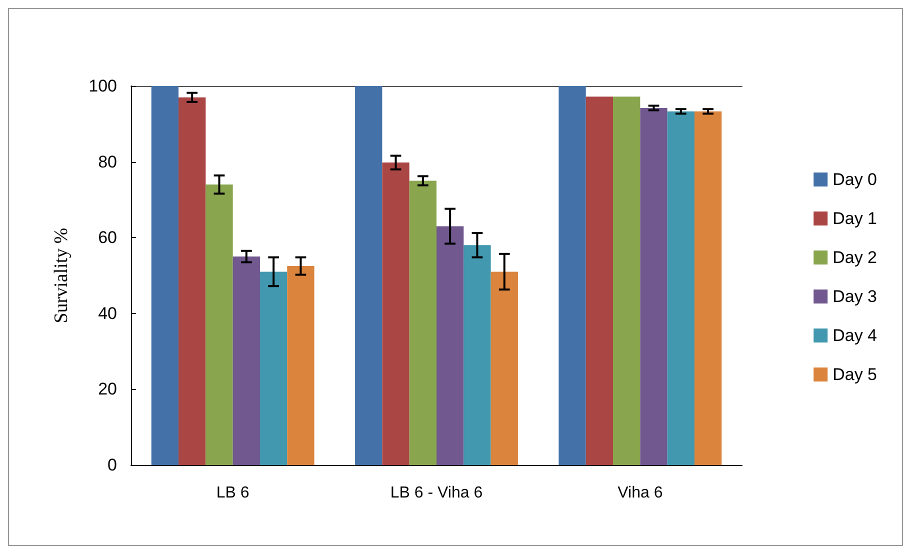 This screenshot has height=554, width=911. I want to click on legend-label: Day 5, so click(855, 374).